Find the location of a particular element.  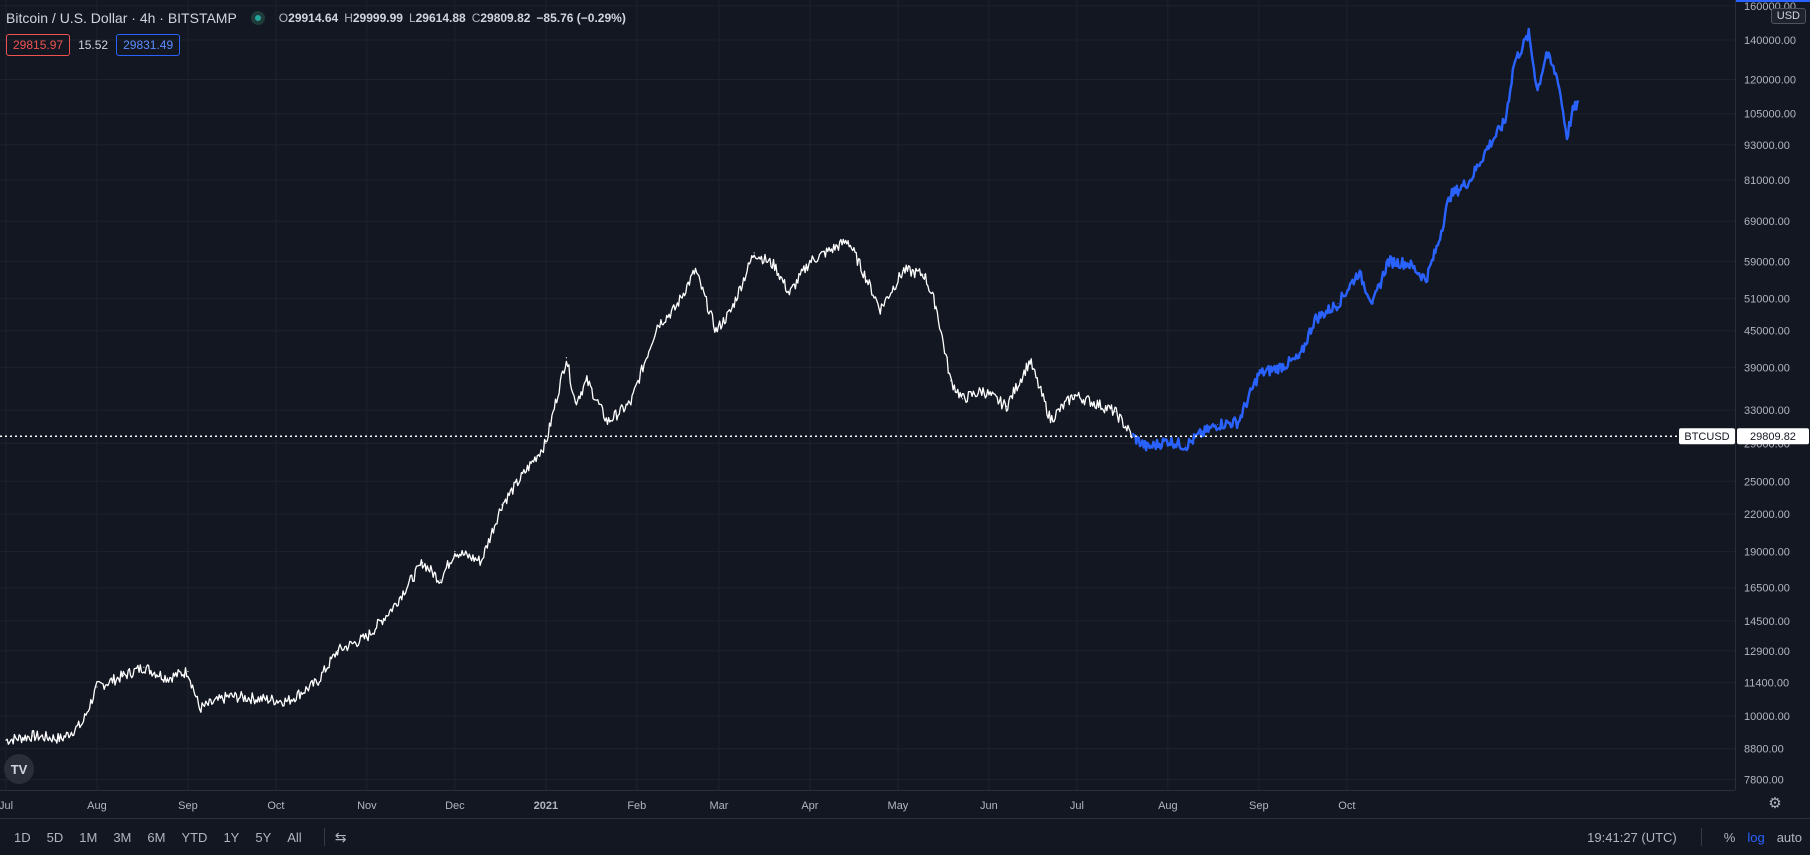

range-button-ytd: YTD is located at coordinates (194, 837).